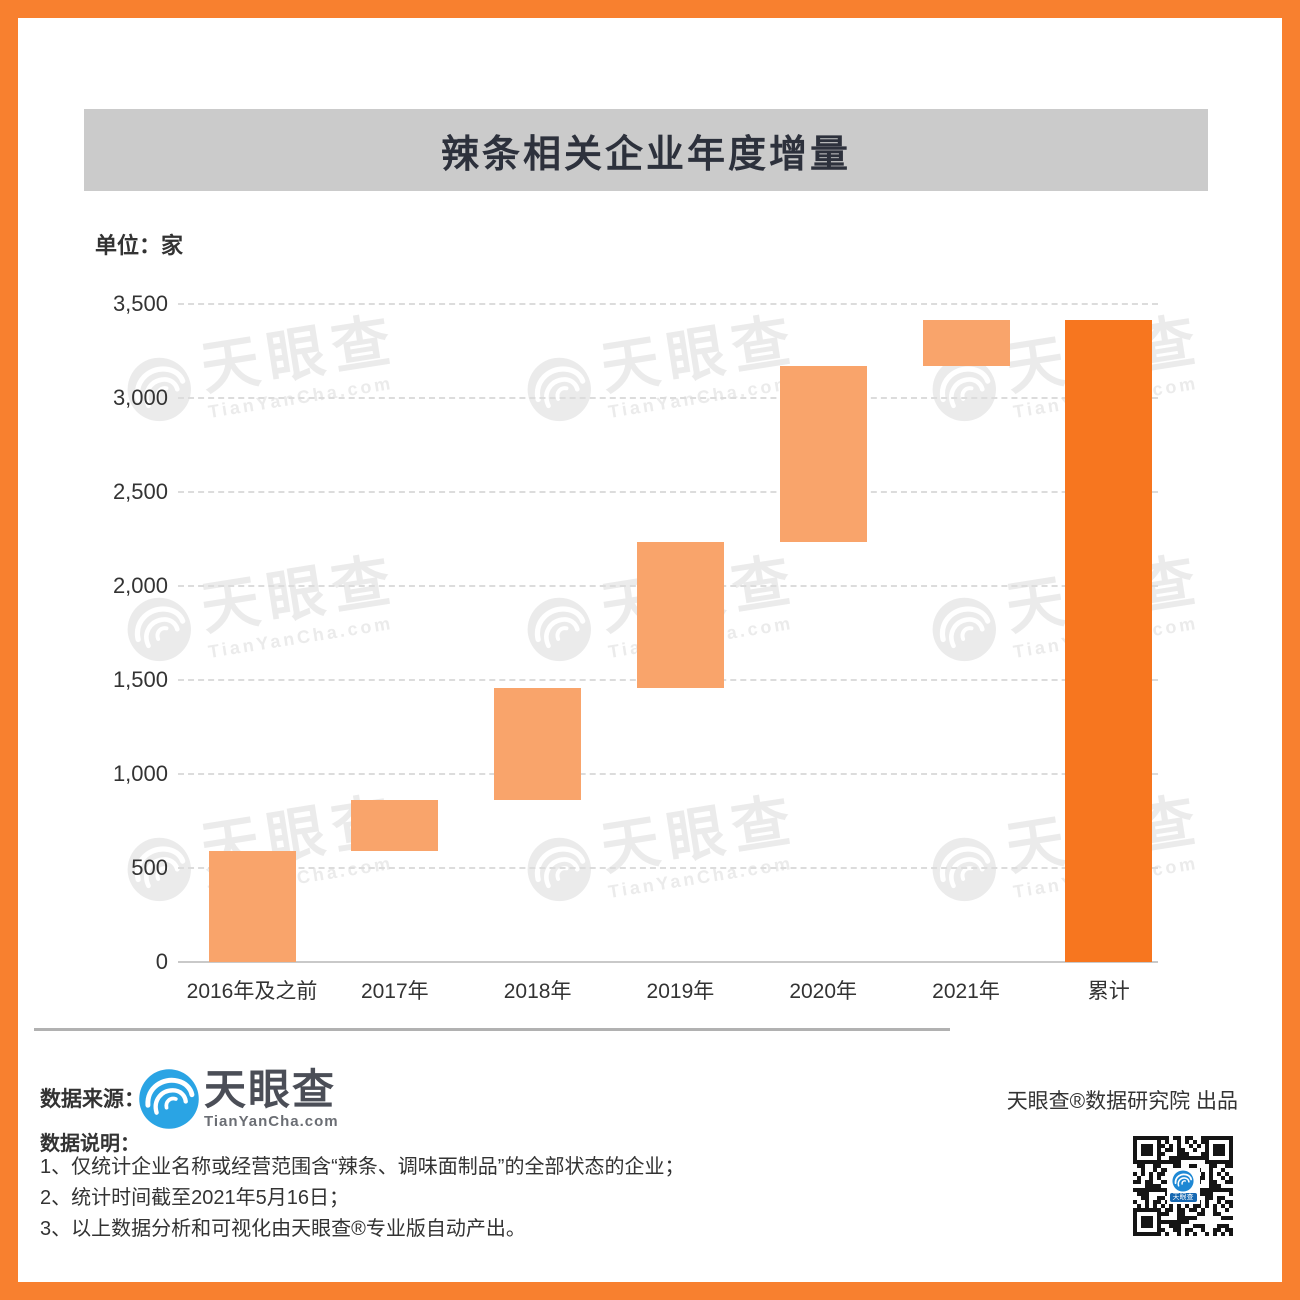  Describe the element at coordinates (149, 867) in the screenshot. I see `y-axis-tick-label: 500` at that location.